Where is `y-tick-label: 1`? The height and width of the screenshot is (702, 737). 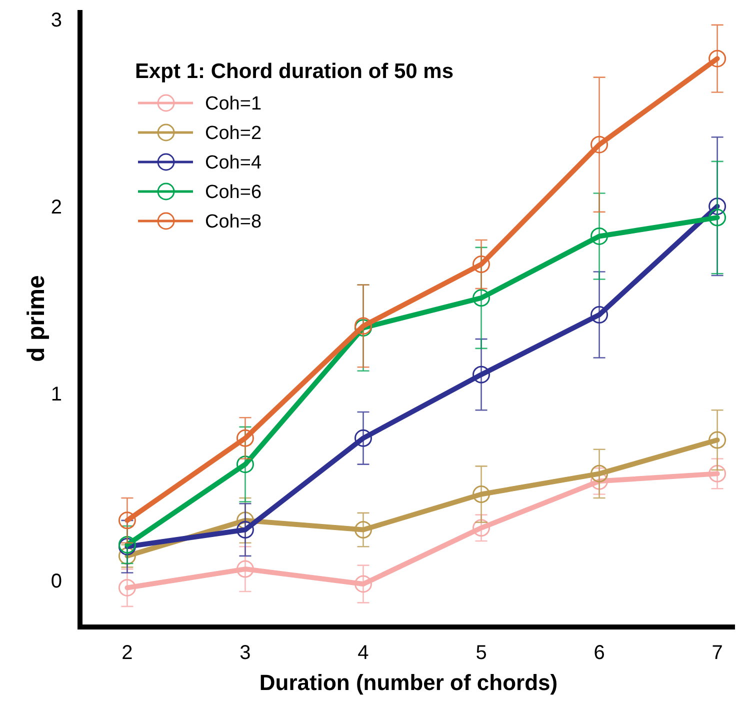
y-tick-label: 1 is located at coordinates (56, 394).